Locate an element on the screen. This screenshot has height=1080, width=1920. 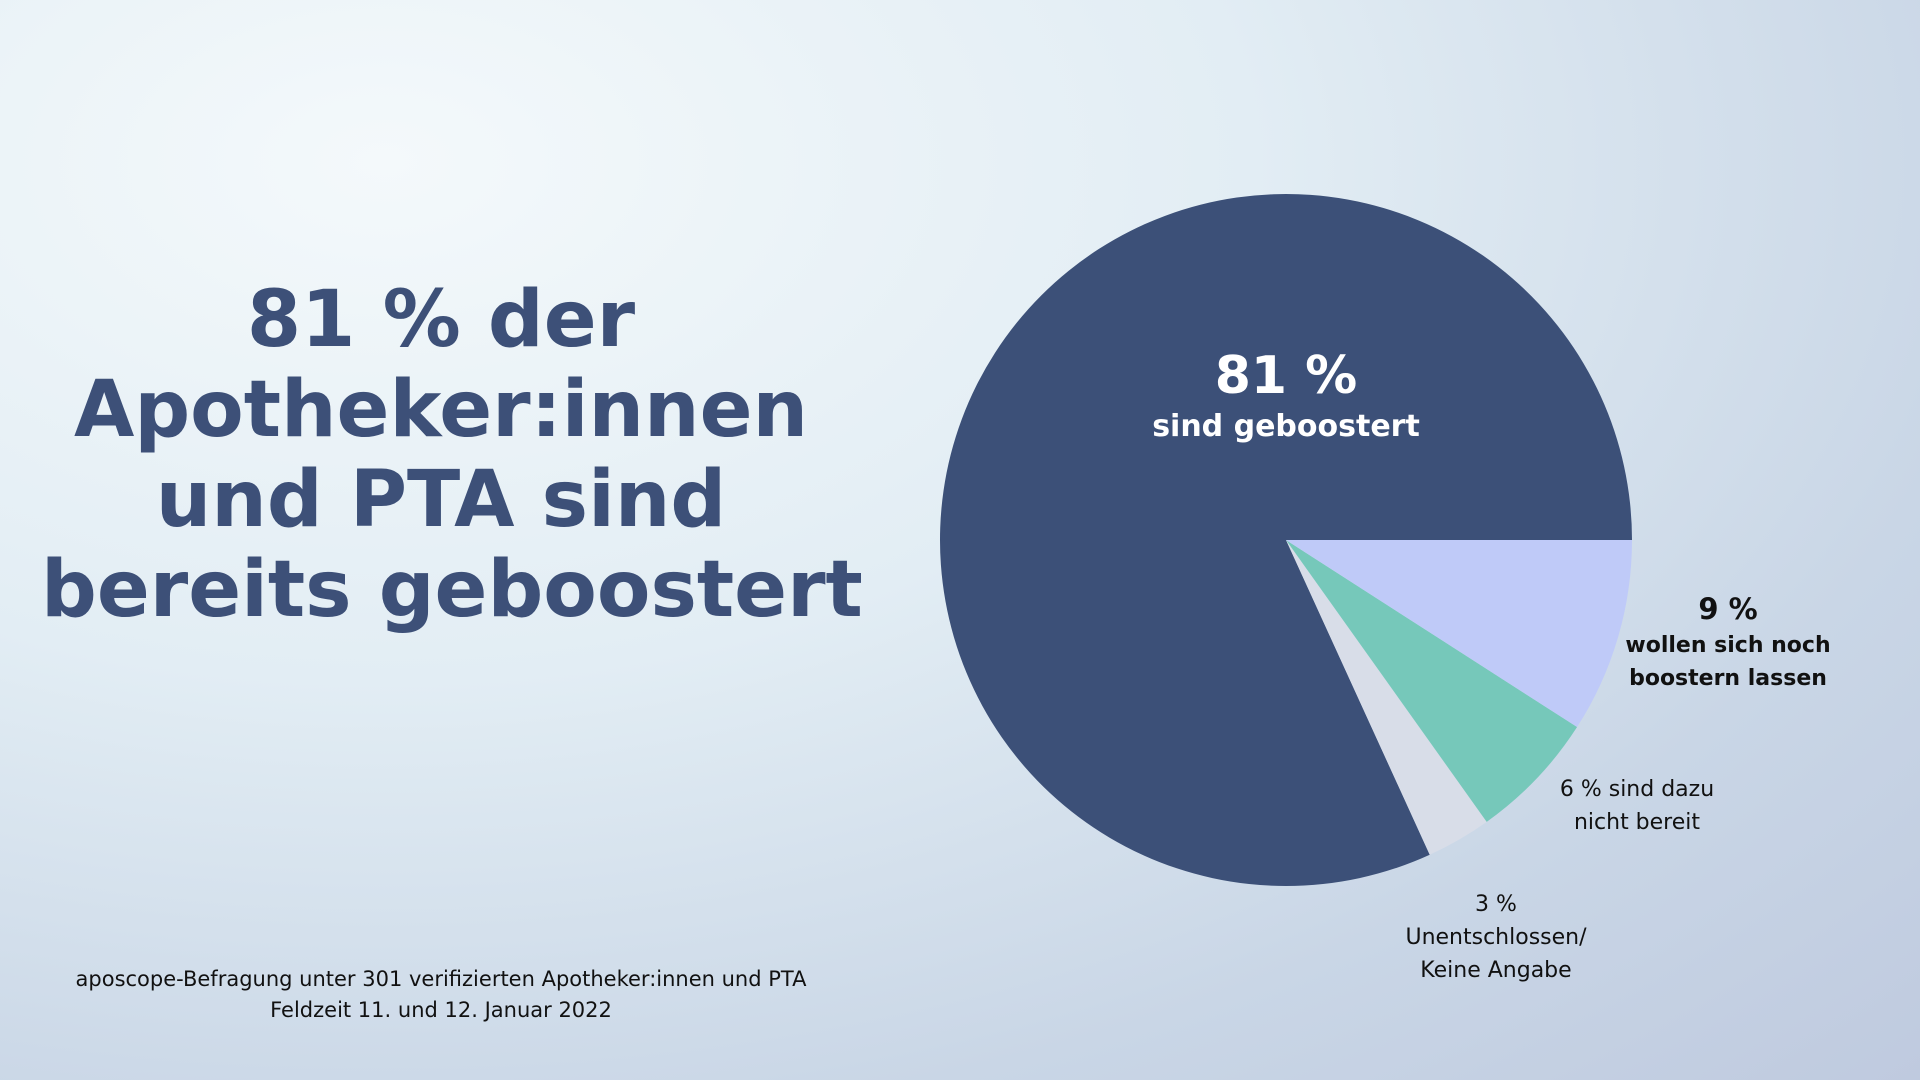
slice-category: wollen sich noch boostern lassen is located at coordinates (1728, 662).